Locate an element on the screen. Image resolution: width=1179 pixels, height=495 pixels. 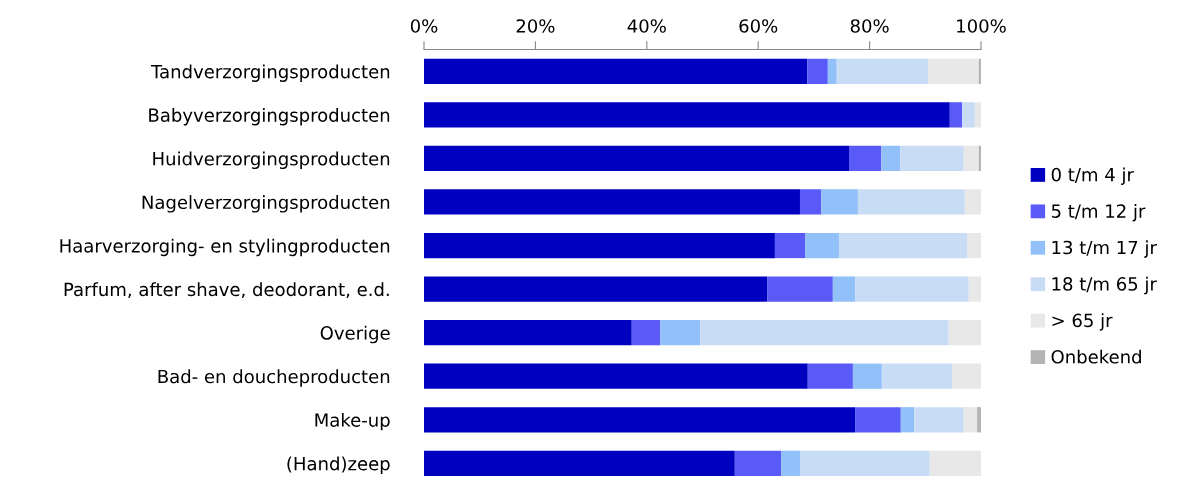
y-tick-label: Babyverzorgingsproducten is located at coordinates (269, 116).